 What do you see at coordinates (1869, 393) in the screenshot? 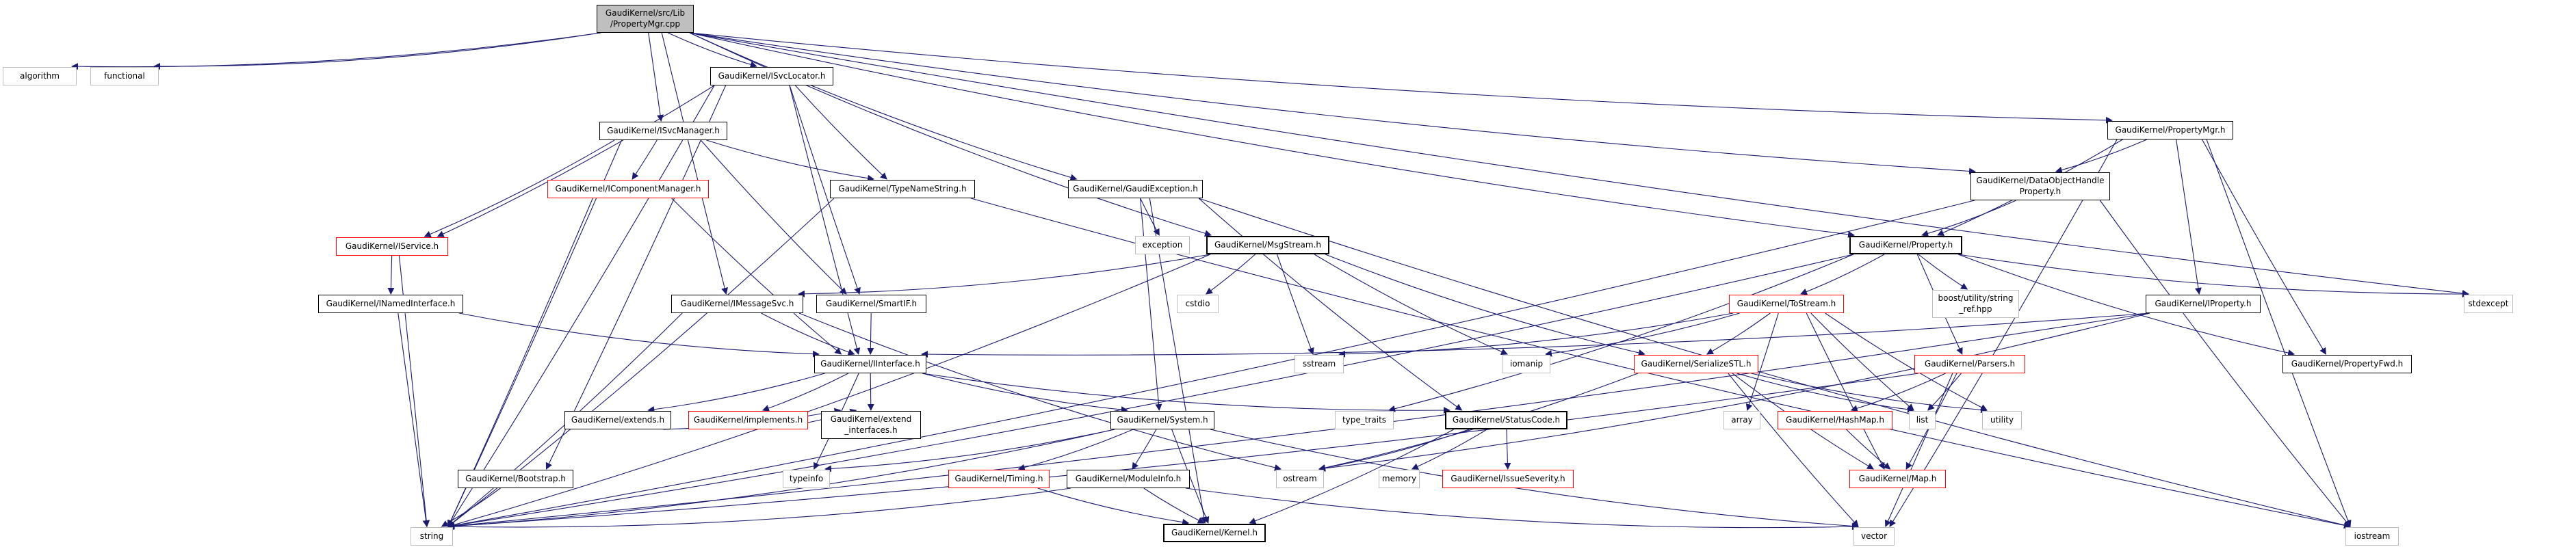
I see `edge-serializestl-to-utility` at bounding box center [1869, 393].